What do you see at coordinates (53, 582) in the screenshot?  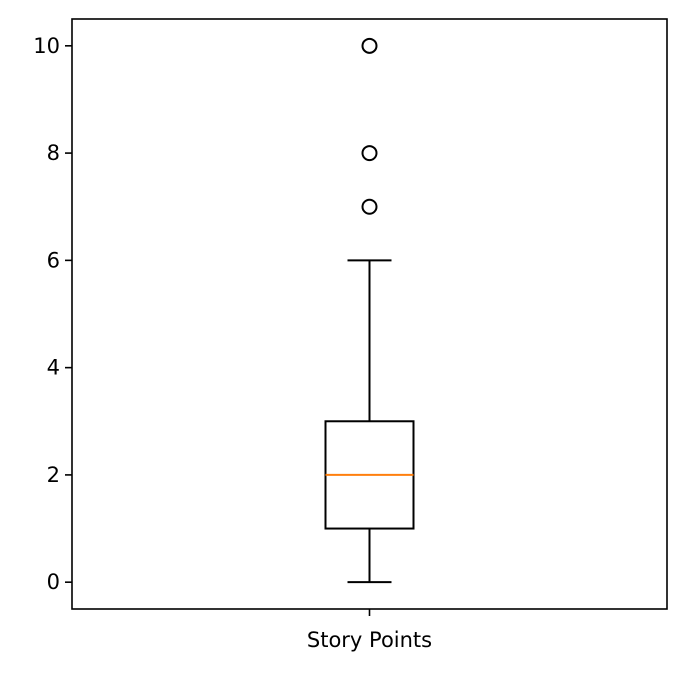 I see `y-tick-label: 0` at bounding box center [53, 582].